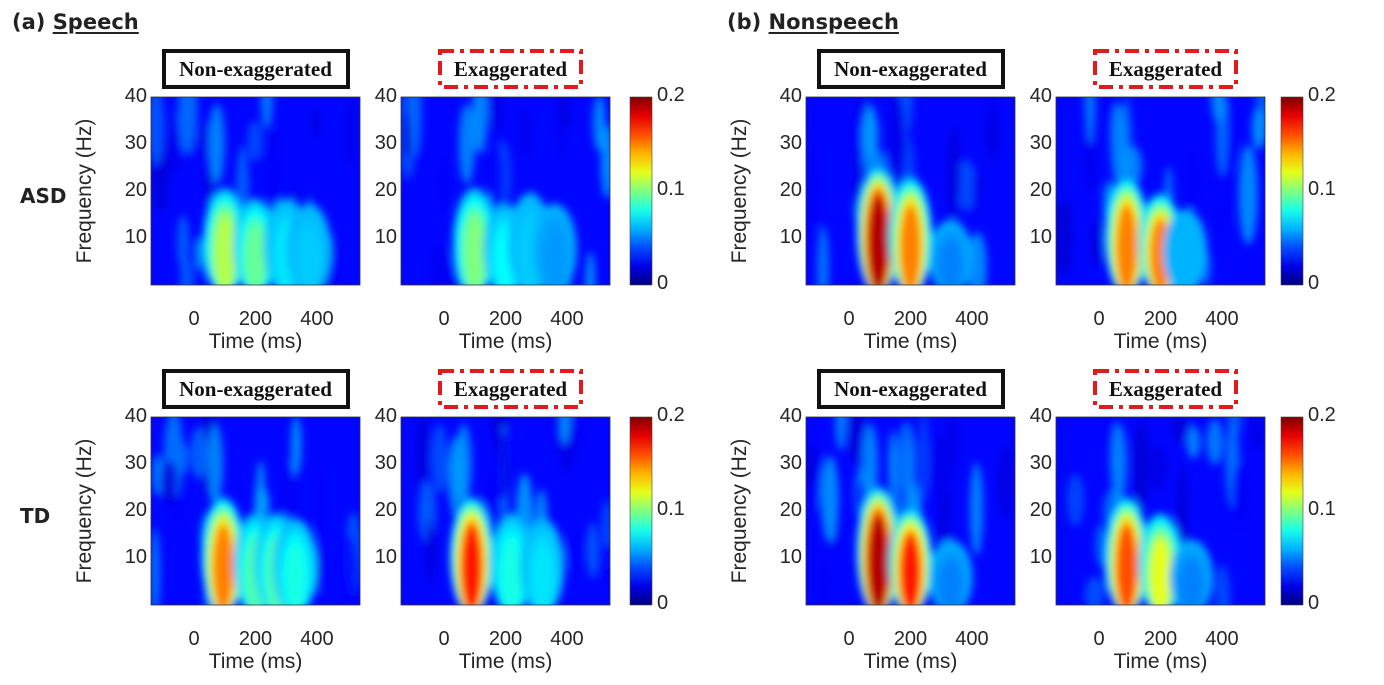 The height and width of the screenshot is (685, 1384). Describe the element at coordinates (833, 22) in the screenshot. I see `panel-title: Nonspeech` at that location.